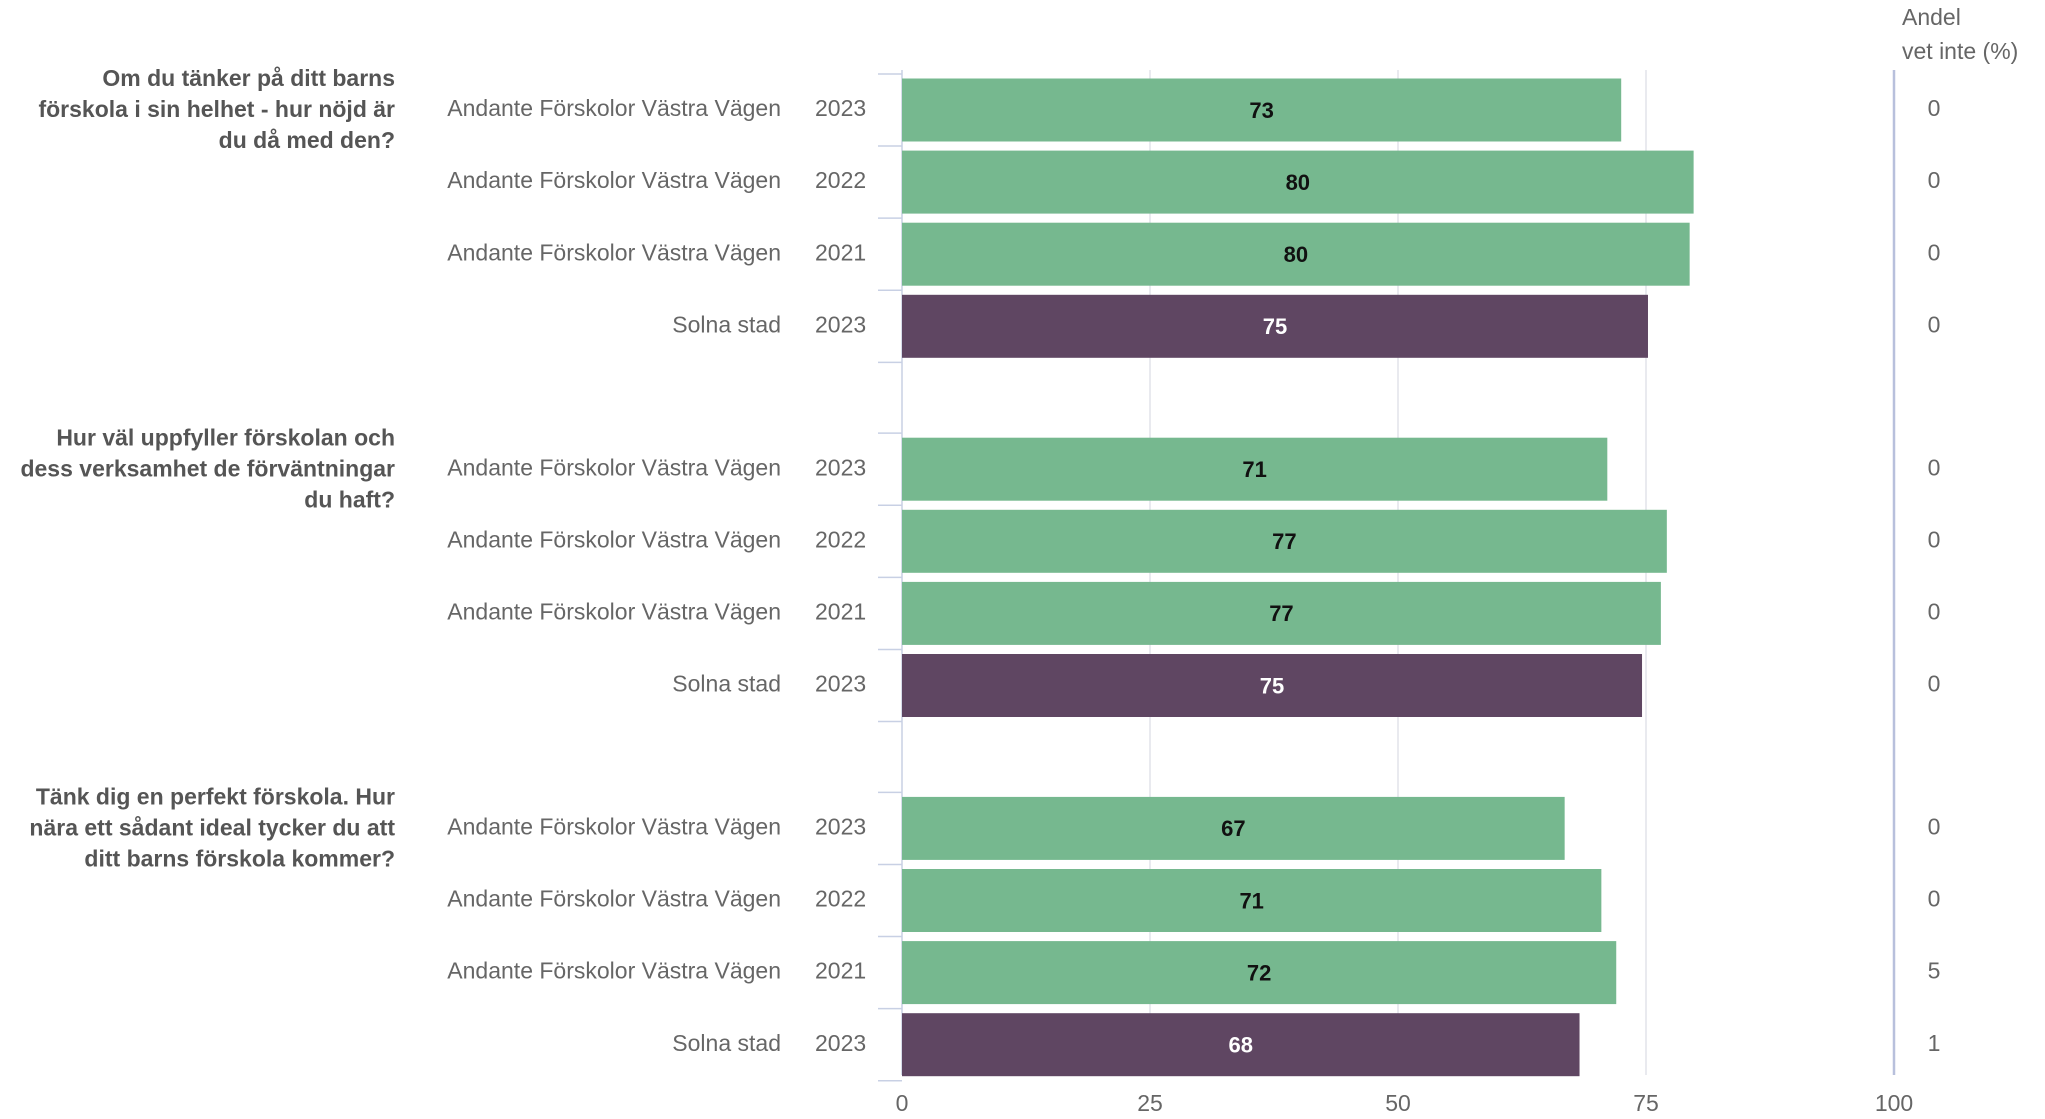 The width and height of the screenshot is (2045, 1119). What do you see at coordinates (207, 468) in the screenshot?
I see `question-label: dess verksamhet de förväntningar` at bounding box center [207, 468].